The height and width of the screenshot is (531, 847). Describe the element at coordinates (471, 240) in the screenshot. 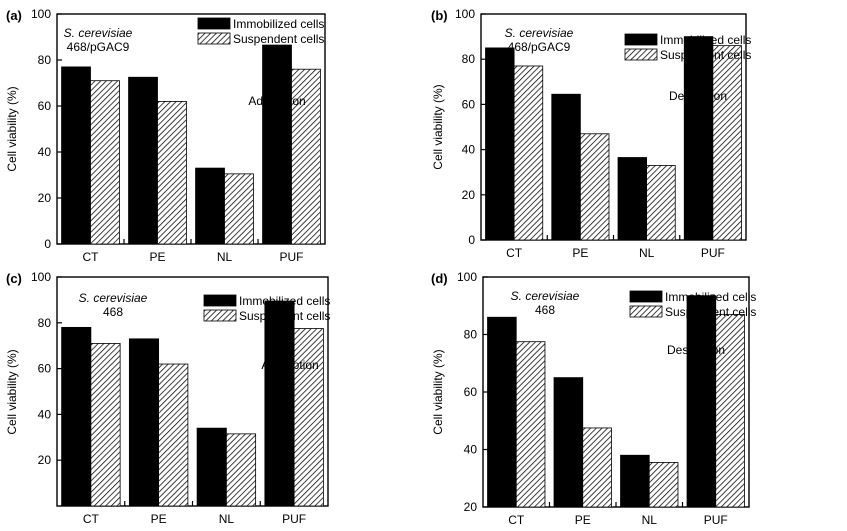

I see `chart-2-y-tick-label: 0` at that location.